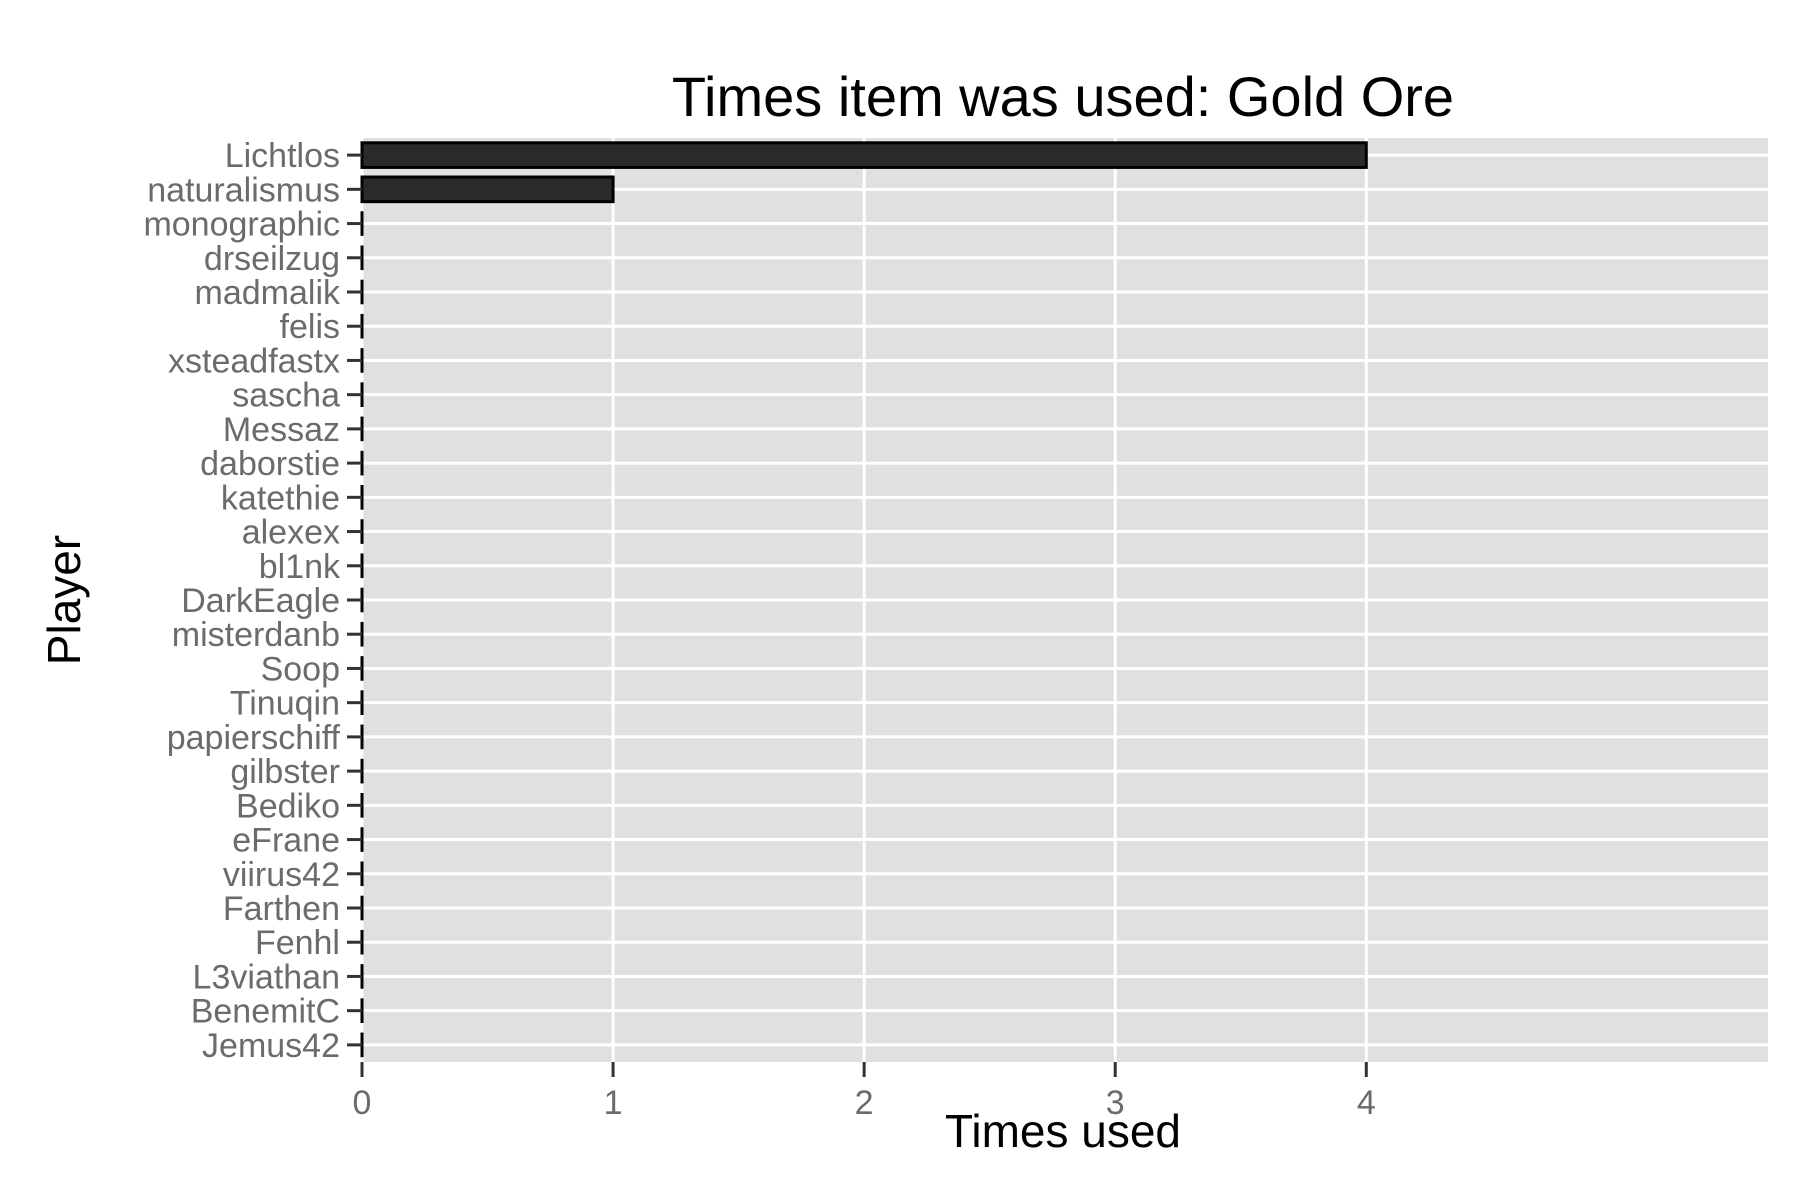 The image size is (1800, 1200). What do you see at coordinates (271, 1046) in the screenshot?
I see `y-tick-label: Jemus42` at bounding box center [271, 1046].